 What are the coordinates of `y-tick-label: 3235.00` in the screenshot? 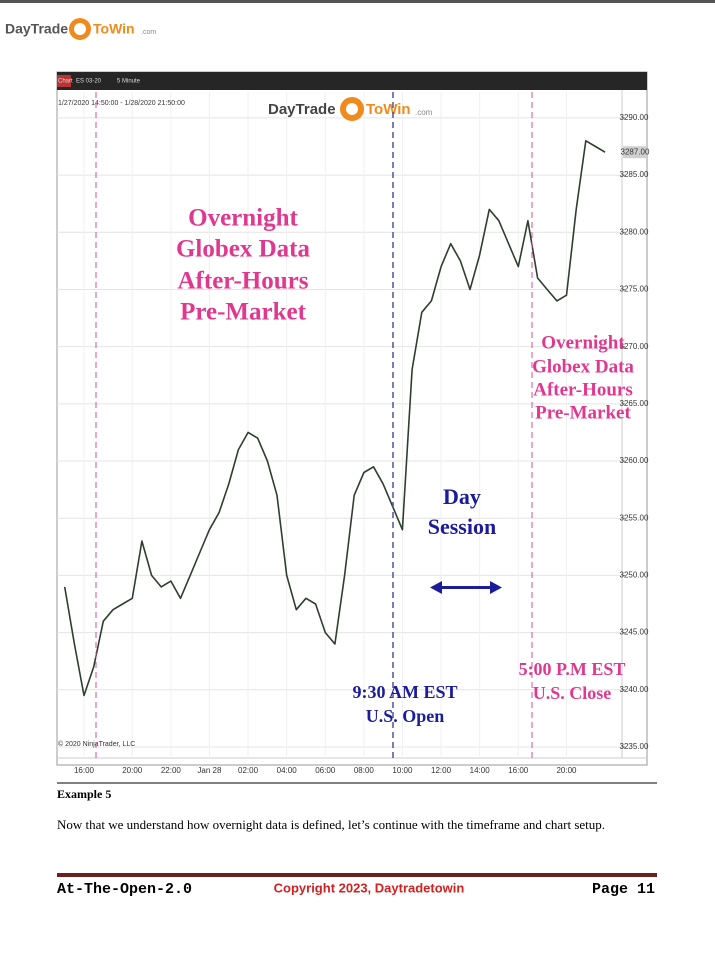 It's located at (634, 746).